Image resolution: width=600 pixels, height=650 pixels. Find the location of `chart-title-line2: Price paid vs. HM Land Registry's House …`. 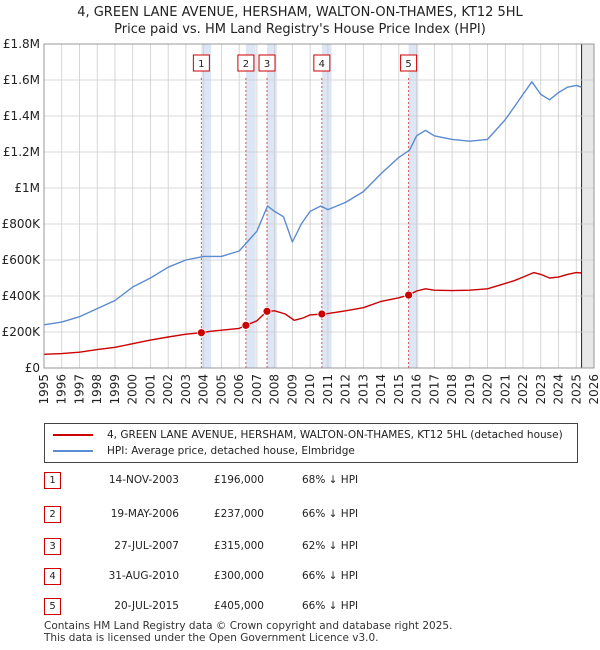

chart-title-line2: Price paid vs. HM Land Registry's House … is located at coordinates (300, 29).